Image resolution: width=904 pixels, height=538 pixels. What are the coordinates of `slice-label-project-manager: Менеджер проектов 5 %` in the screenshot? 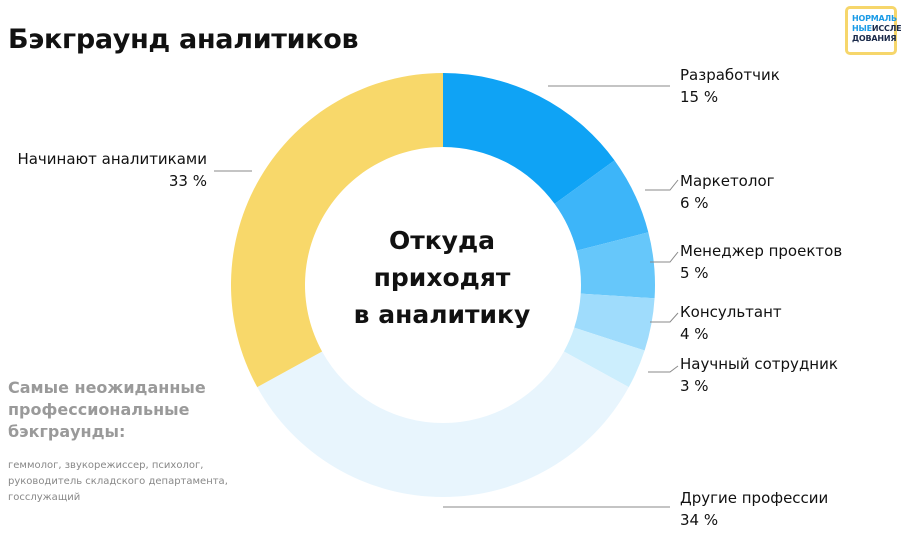 It's located at (761, 262).